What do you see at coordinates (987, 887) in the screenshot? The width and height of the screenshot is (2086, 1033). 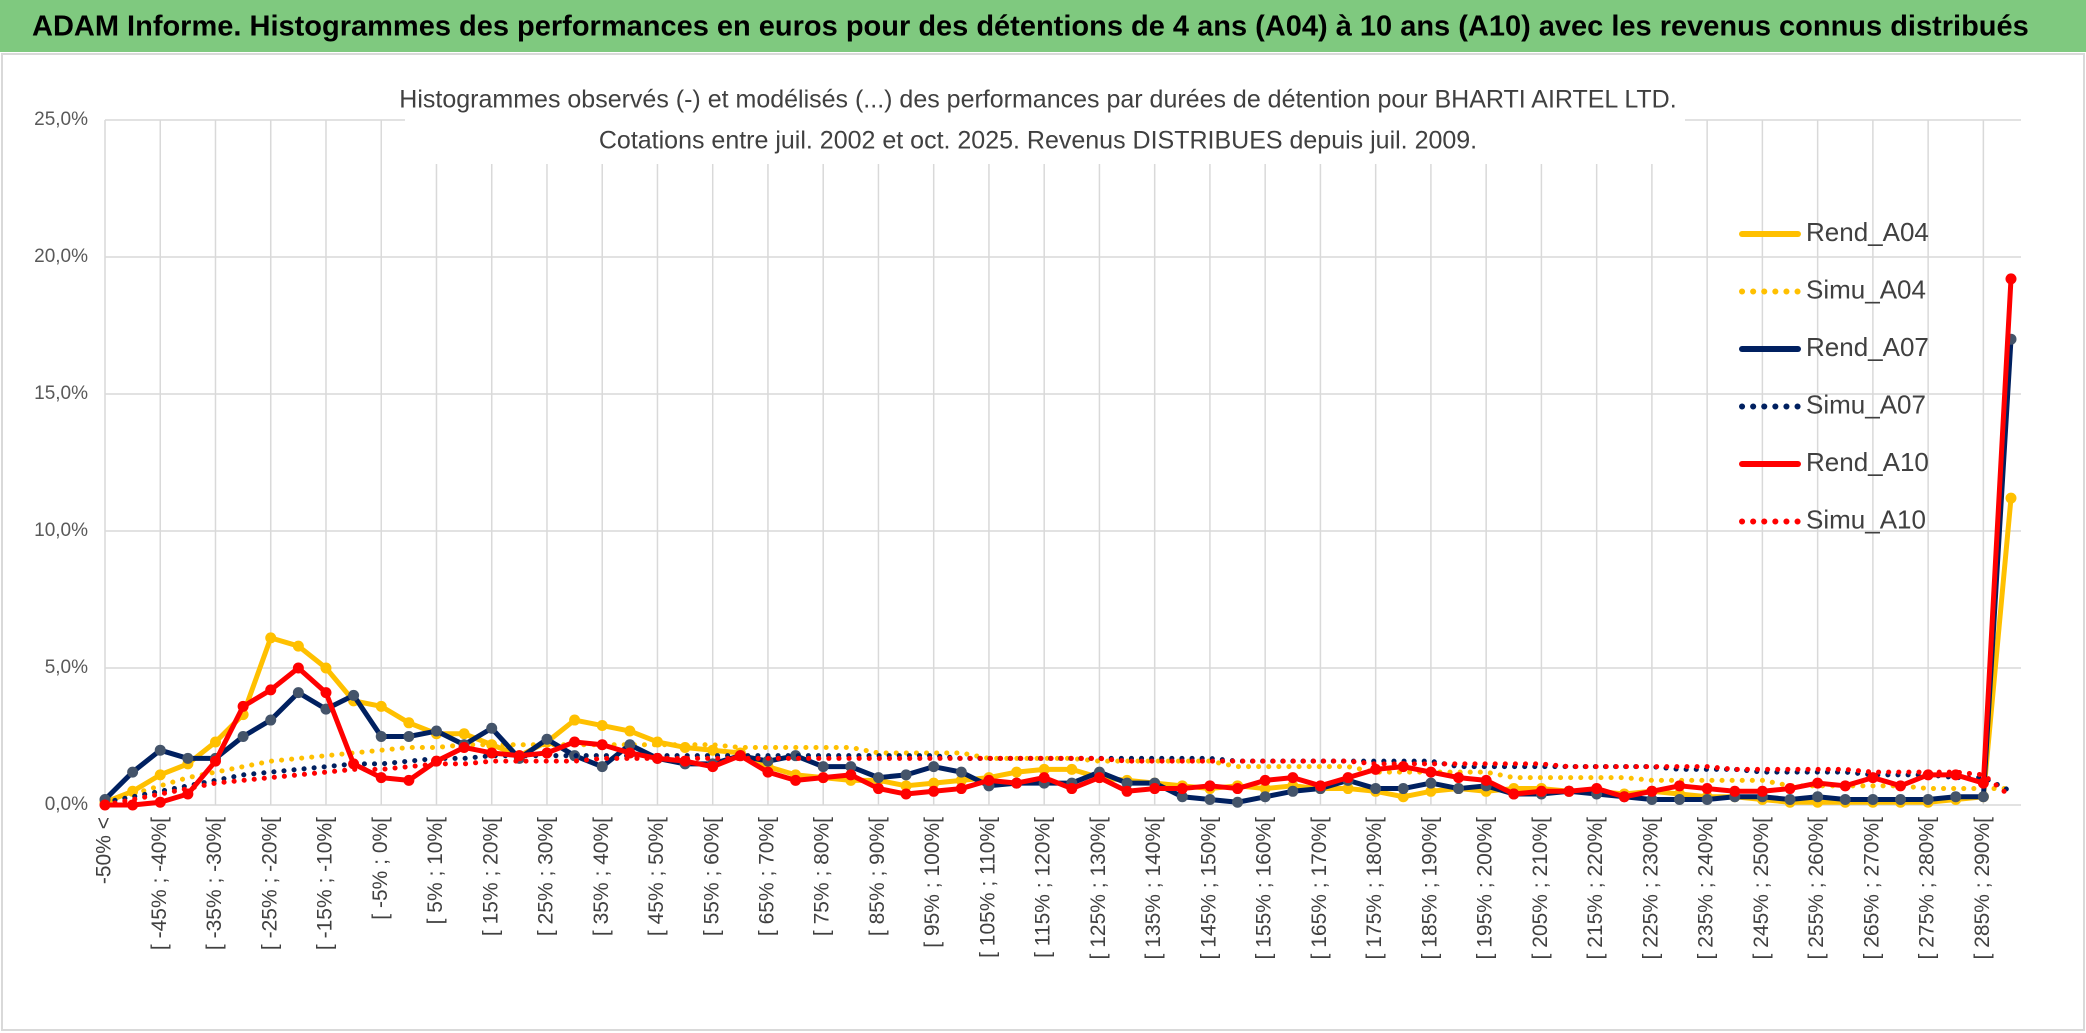 I see `x-tick-label: [ 105% ; 110%[` at bounding box center [987, 887].